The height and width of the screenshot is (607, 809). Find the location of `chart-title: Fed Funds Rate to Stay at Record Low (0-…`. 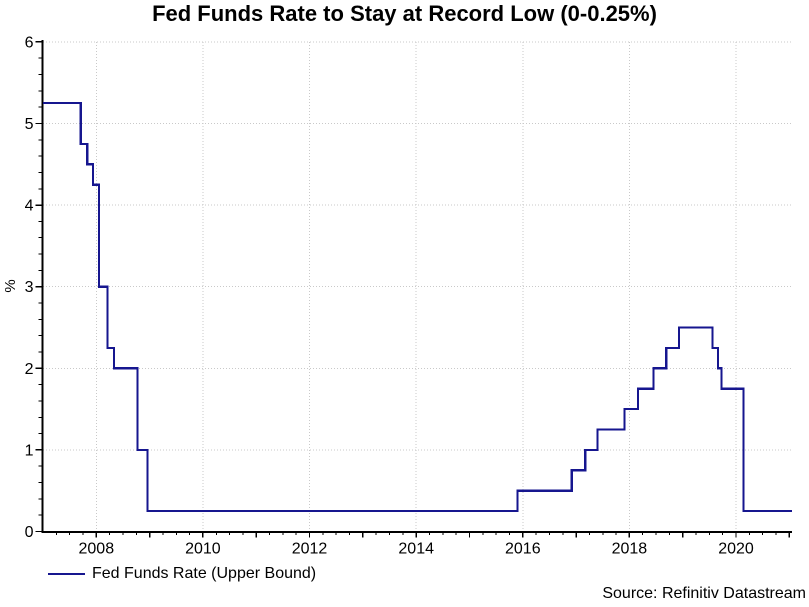

chart-title: Fed Funds Rate to Stay at Record Low (0-… is located at coordinates (404, 13).